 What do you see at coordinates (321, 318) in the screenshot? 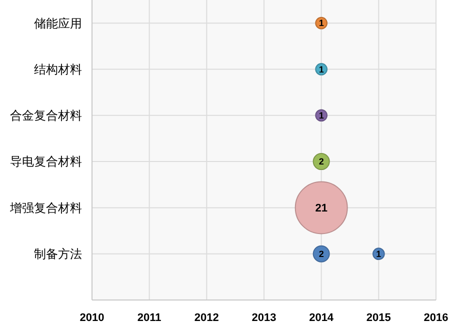
I see `x-tick-label: 2014` at bounding box center [321, 318].